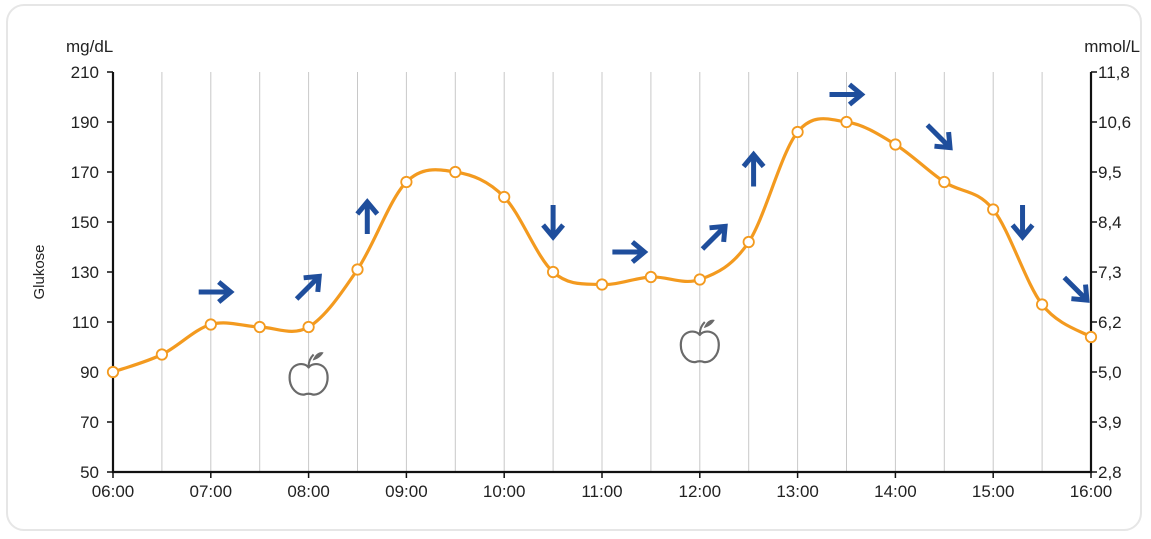  What do you see at coordinates (89, 422) in the screenshot?
I see `y-tick-label-left: 70` at bounding box center [89, 422].